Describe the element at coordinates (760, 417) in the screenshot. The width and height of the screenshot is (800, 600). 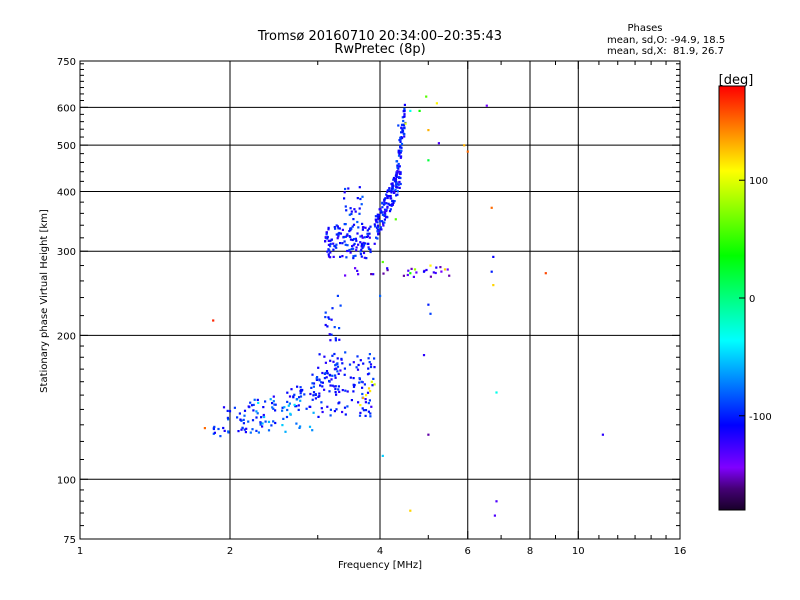
I see `colorbar-tick-label: -100` at that location.